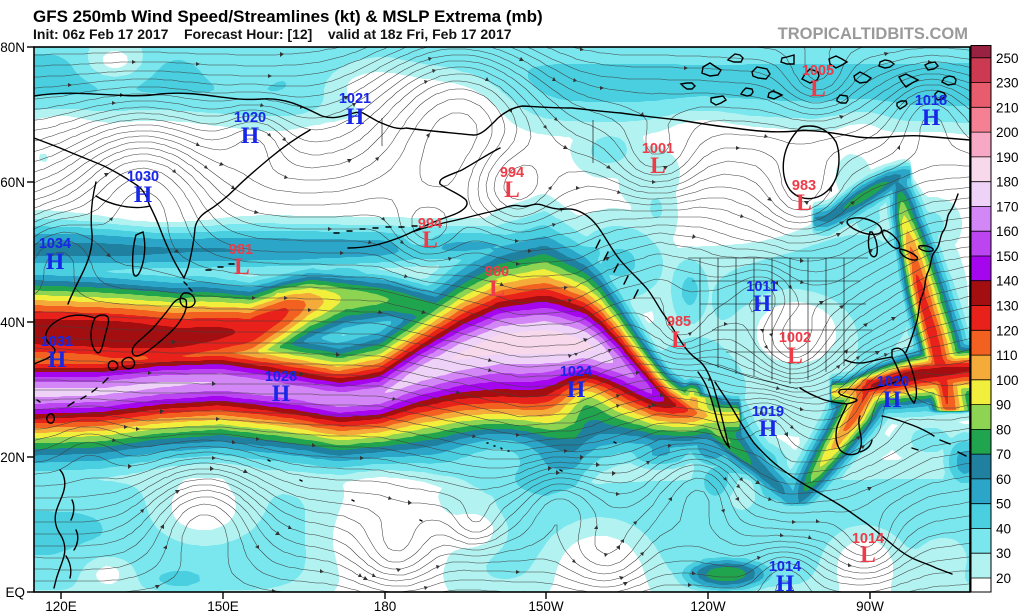  What do you see at coordinates (1007, 58) in the screenshot?
I see `svg-text: 250` at bounding box center [1007, 58].